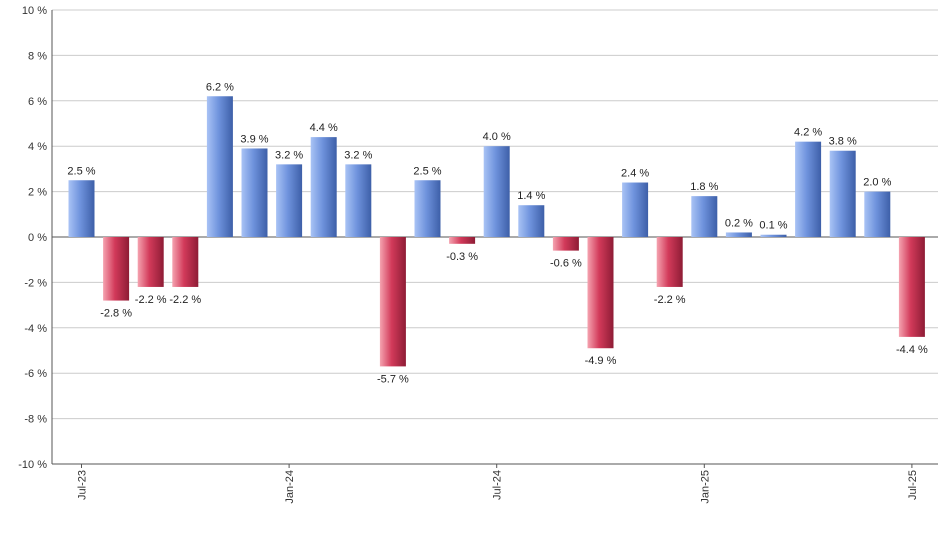 The height and width of the screenshot is (550, 940). I want to click on data-label: -0.6 %, so click(566, 264).